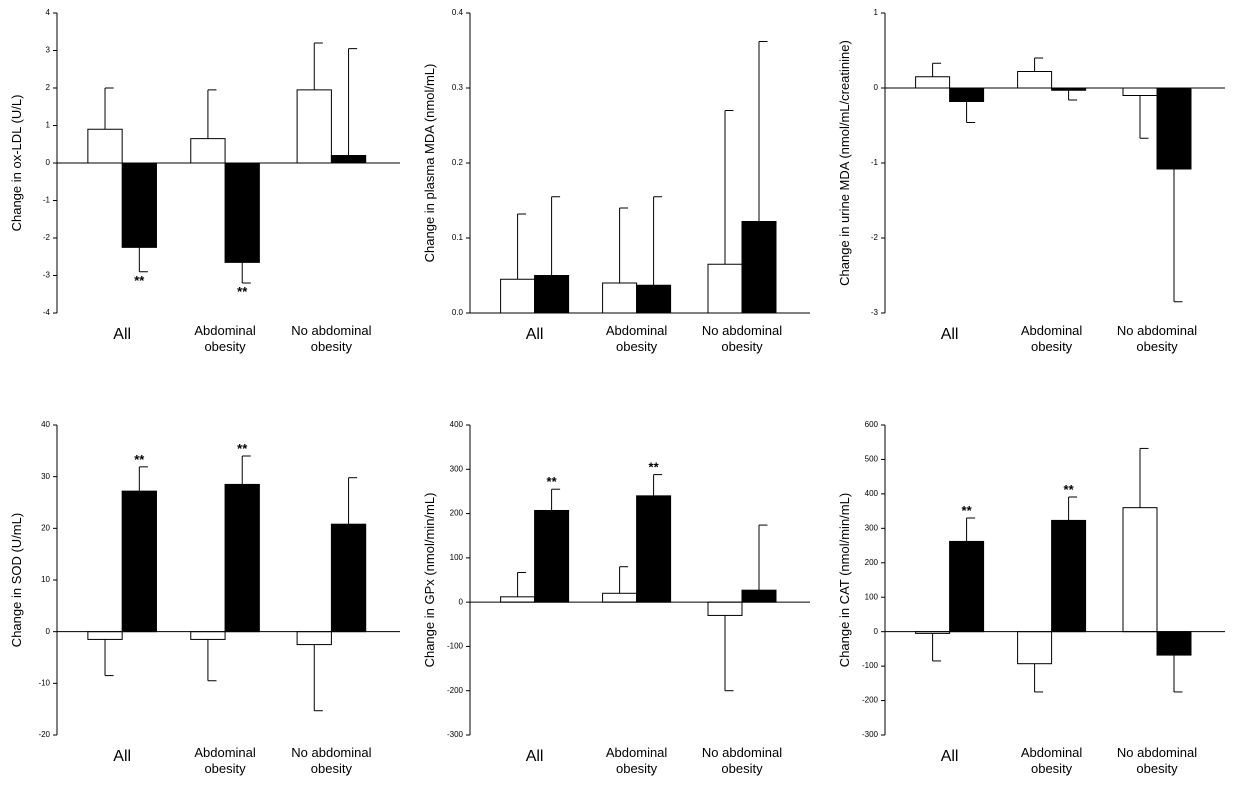 The height and width of the screenshot is (789, 1238). Describe the element at coordinates (48, 125) in the screenshot. I see `y-tick-label: 1` at that location.